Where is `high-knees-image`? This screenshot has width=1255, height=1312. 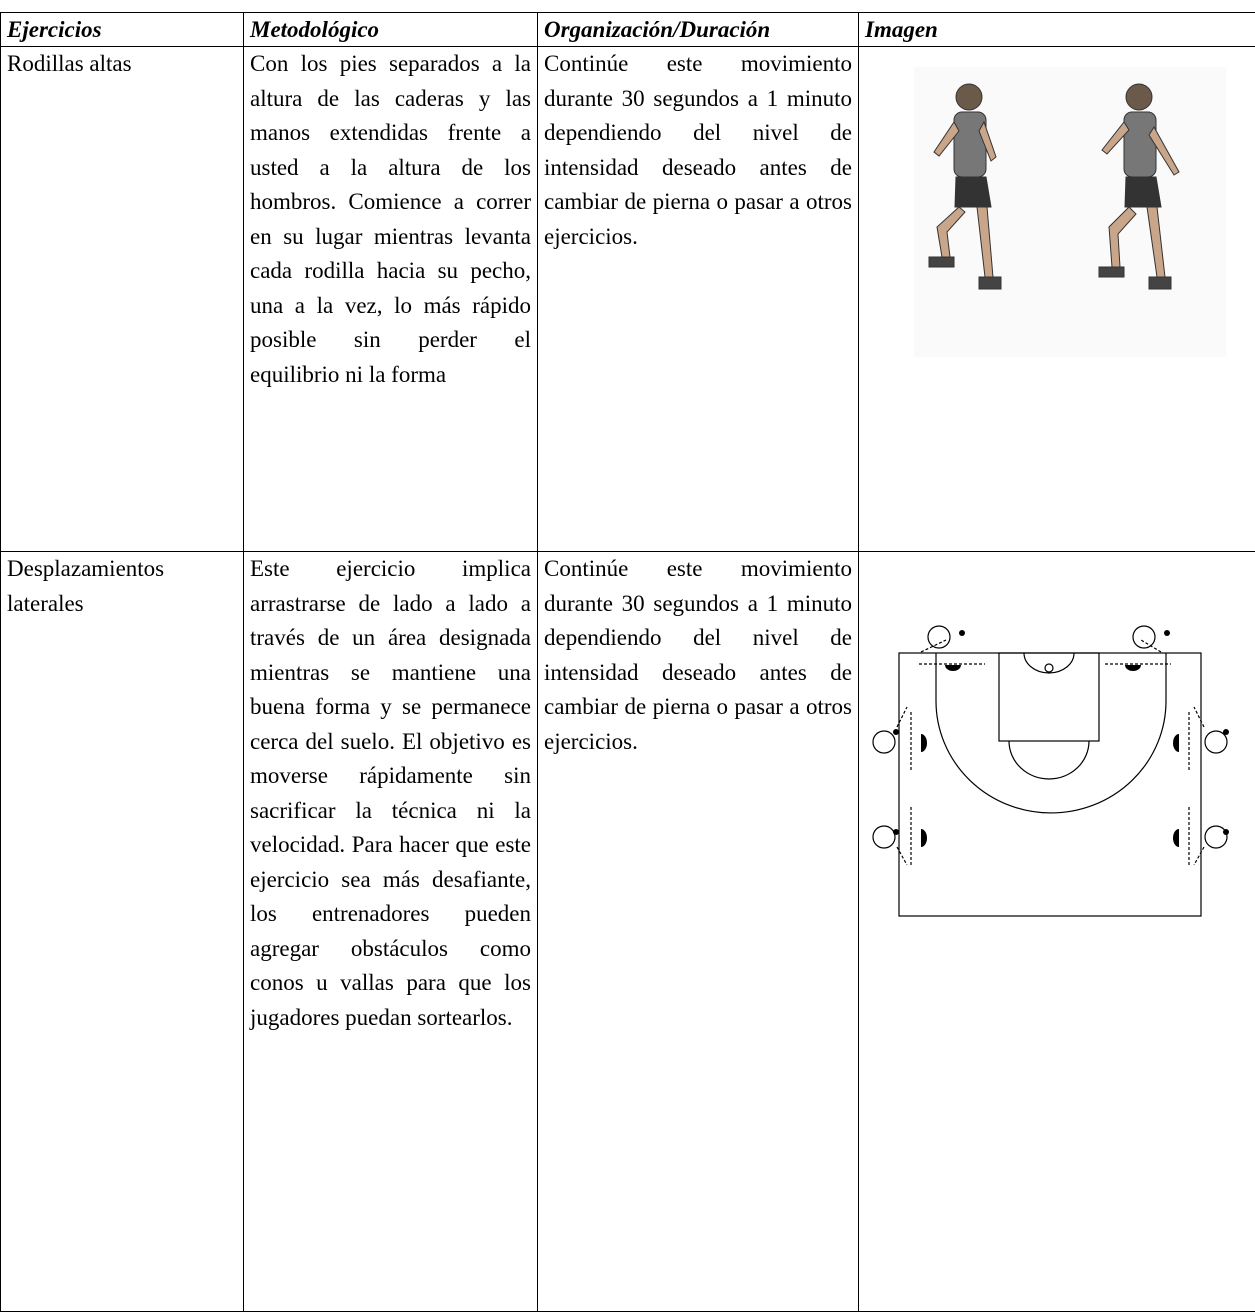 high-knees-image is located at coordinates (1057, 299).